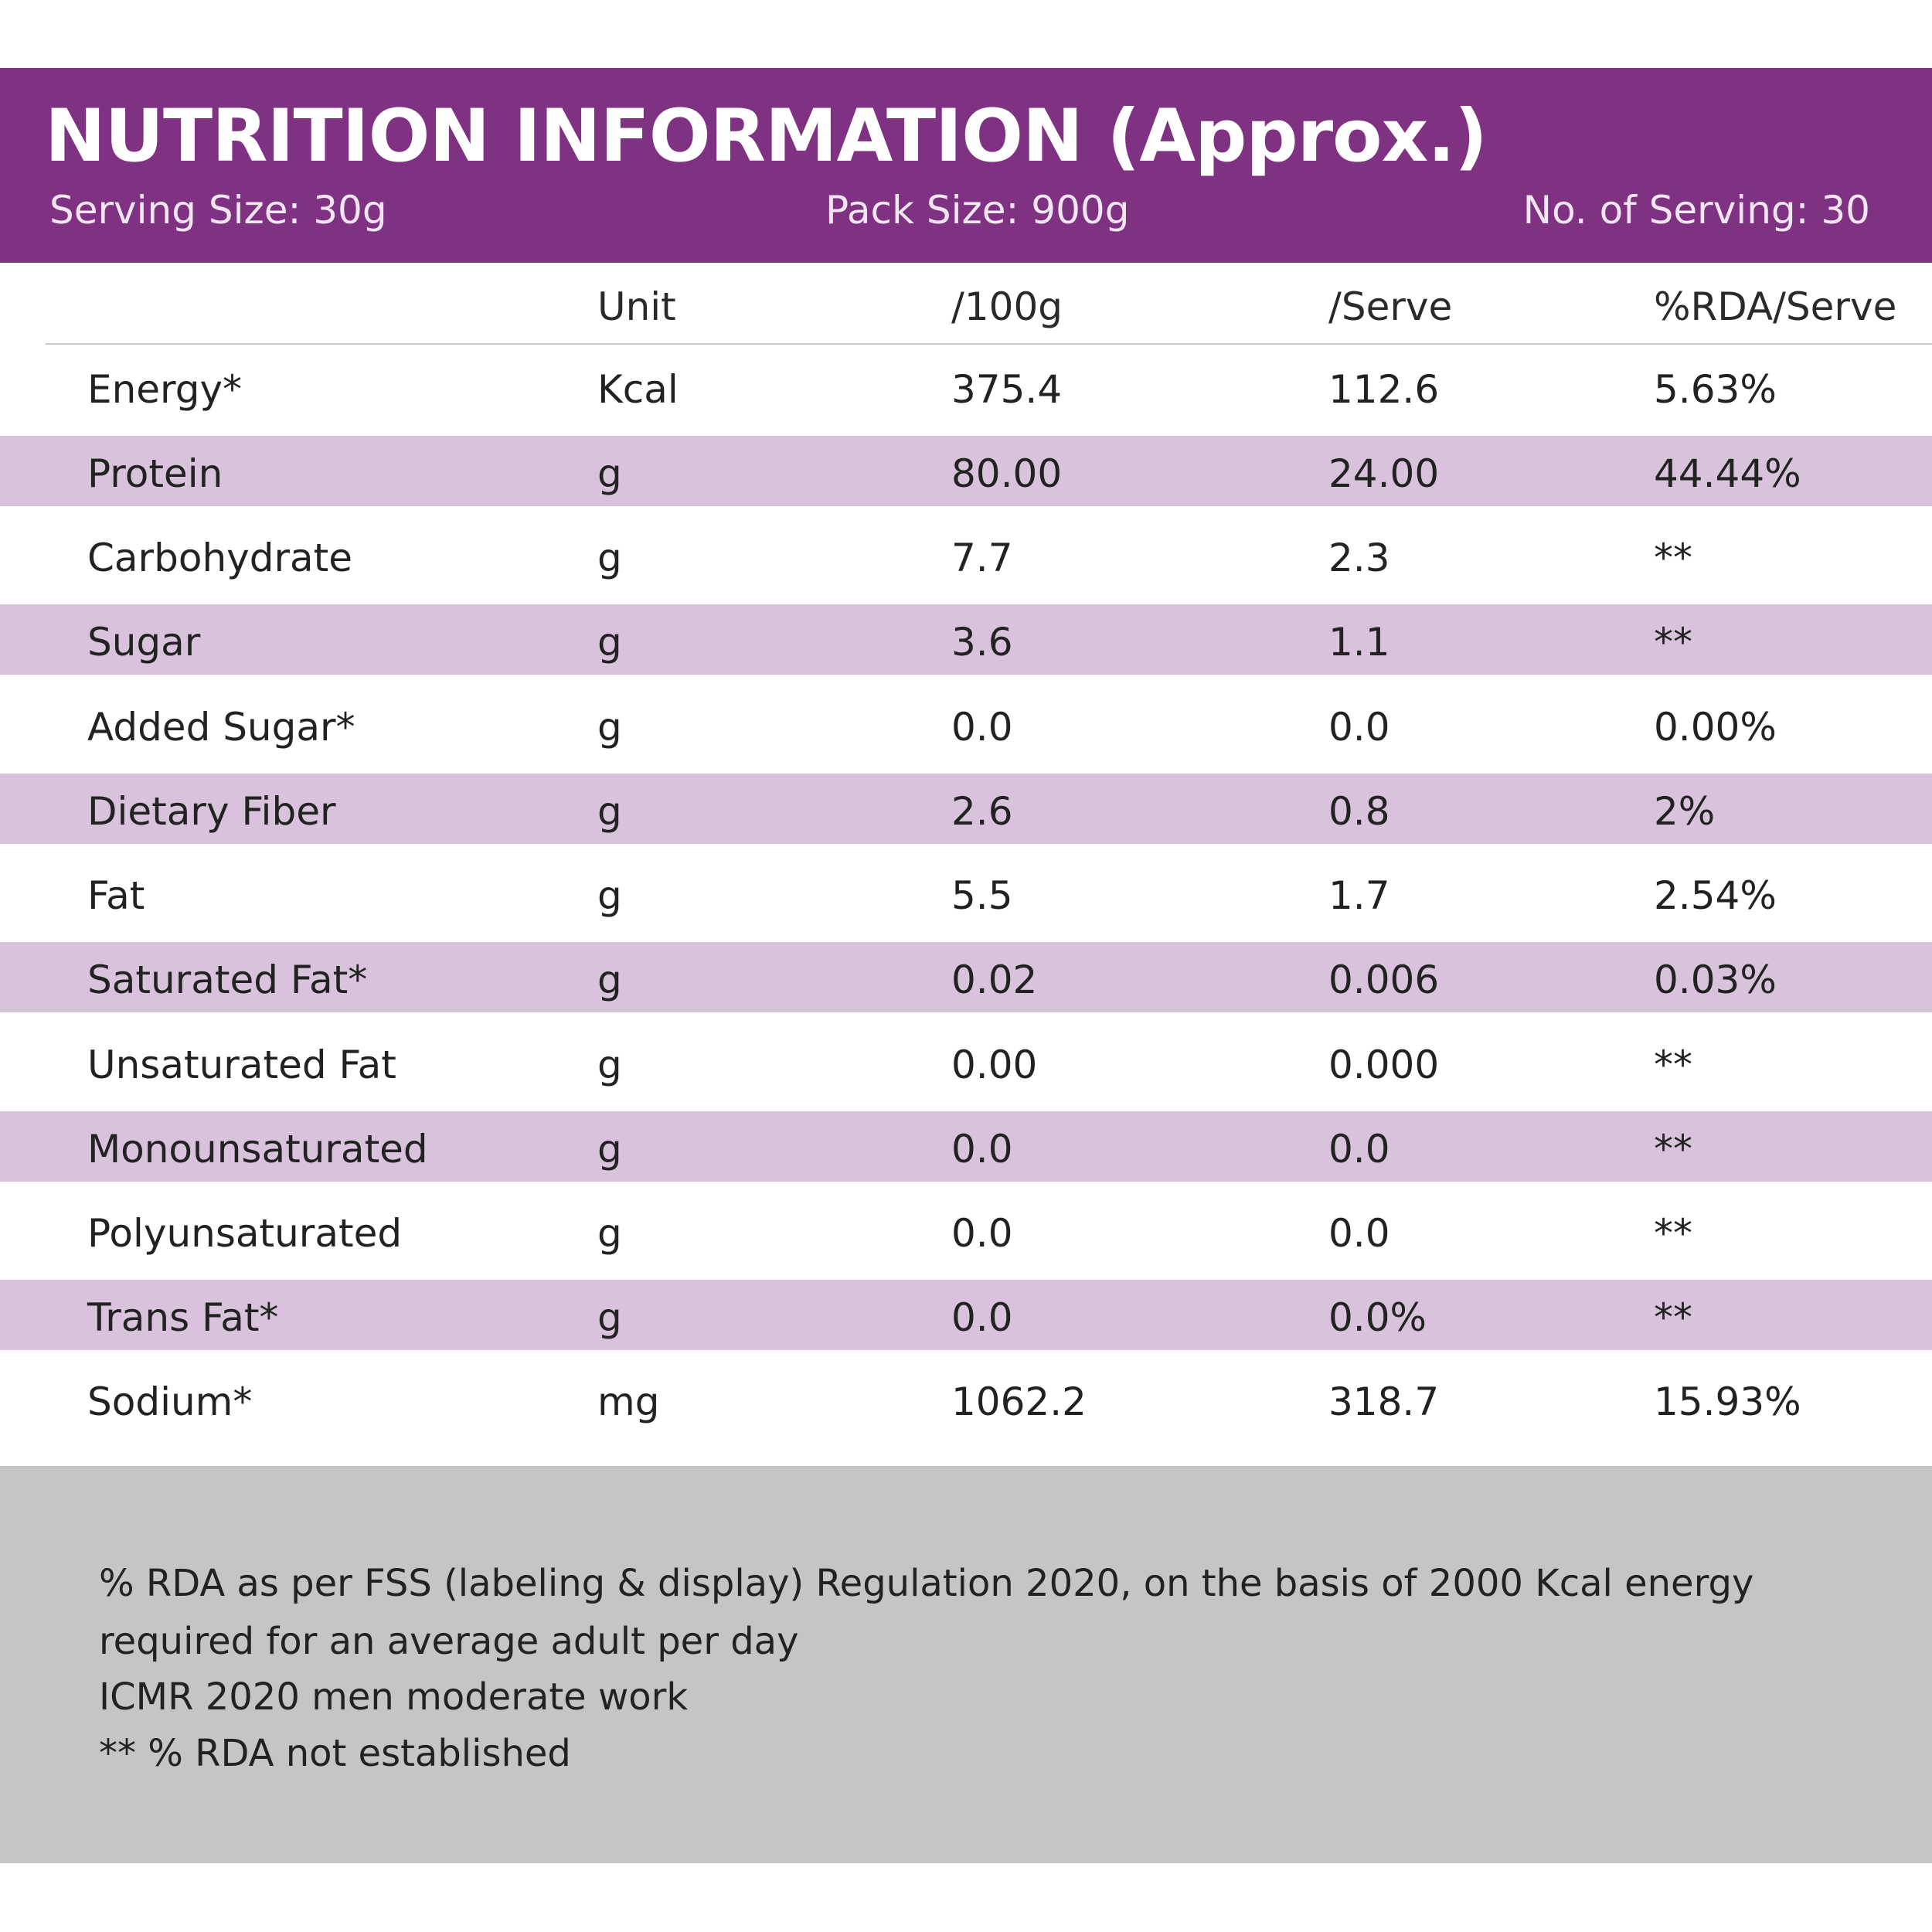 The height and width of the screenshot is (1932, 1932). What do you see at coordinates (116, 896) in the screenshot?
I see `cell: Fat` at bounding box center [116, 896].